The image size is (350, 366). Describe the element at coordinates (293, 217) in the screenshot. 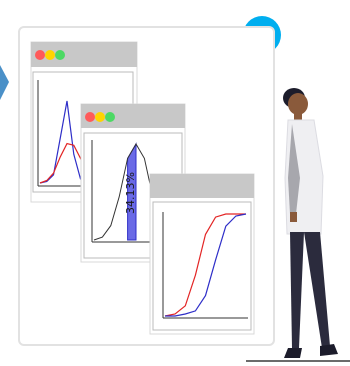

I see `person-hand` at that location.